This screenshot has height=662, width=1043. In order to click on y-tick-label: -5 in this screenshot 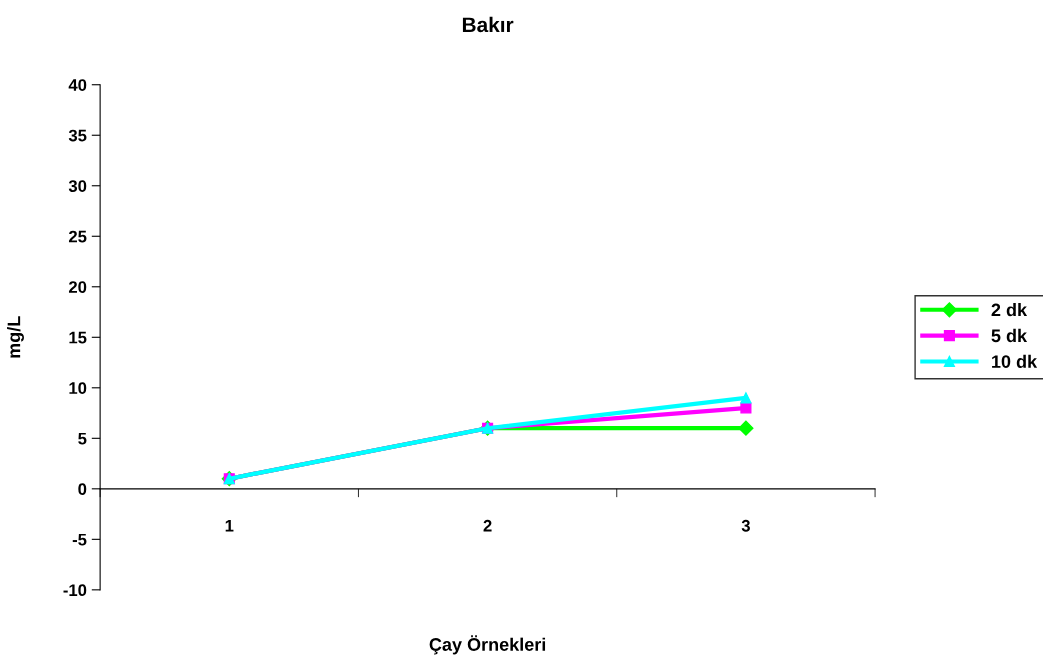, I will do `click(79, 539)`.